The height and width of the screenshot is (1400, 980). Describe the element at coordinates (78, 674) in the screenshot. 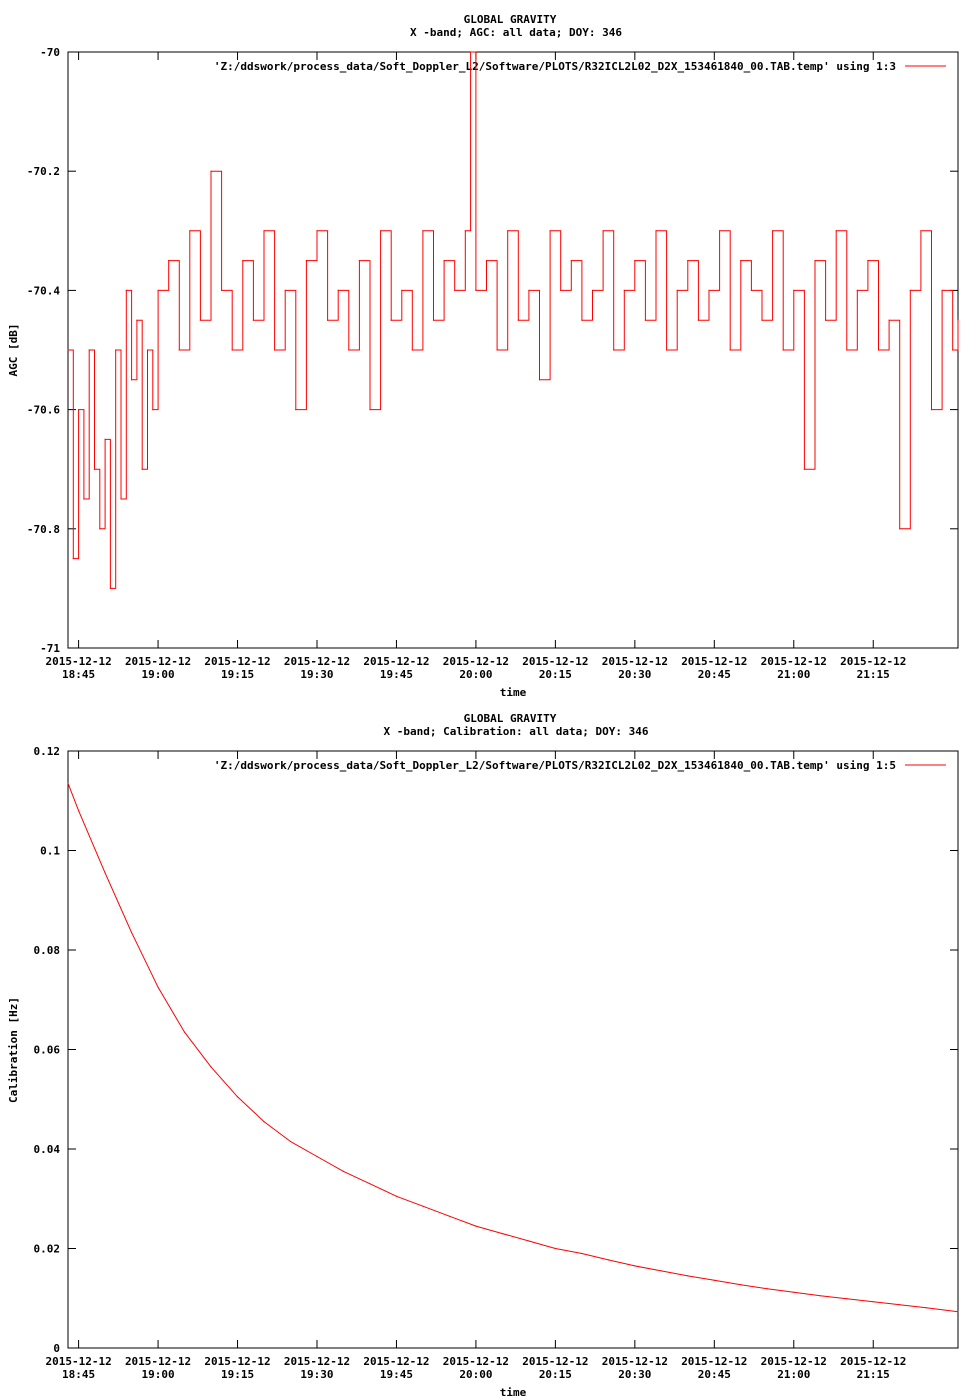

I see `x-tick-time: 18:45` at that location.